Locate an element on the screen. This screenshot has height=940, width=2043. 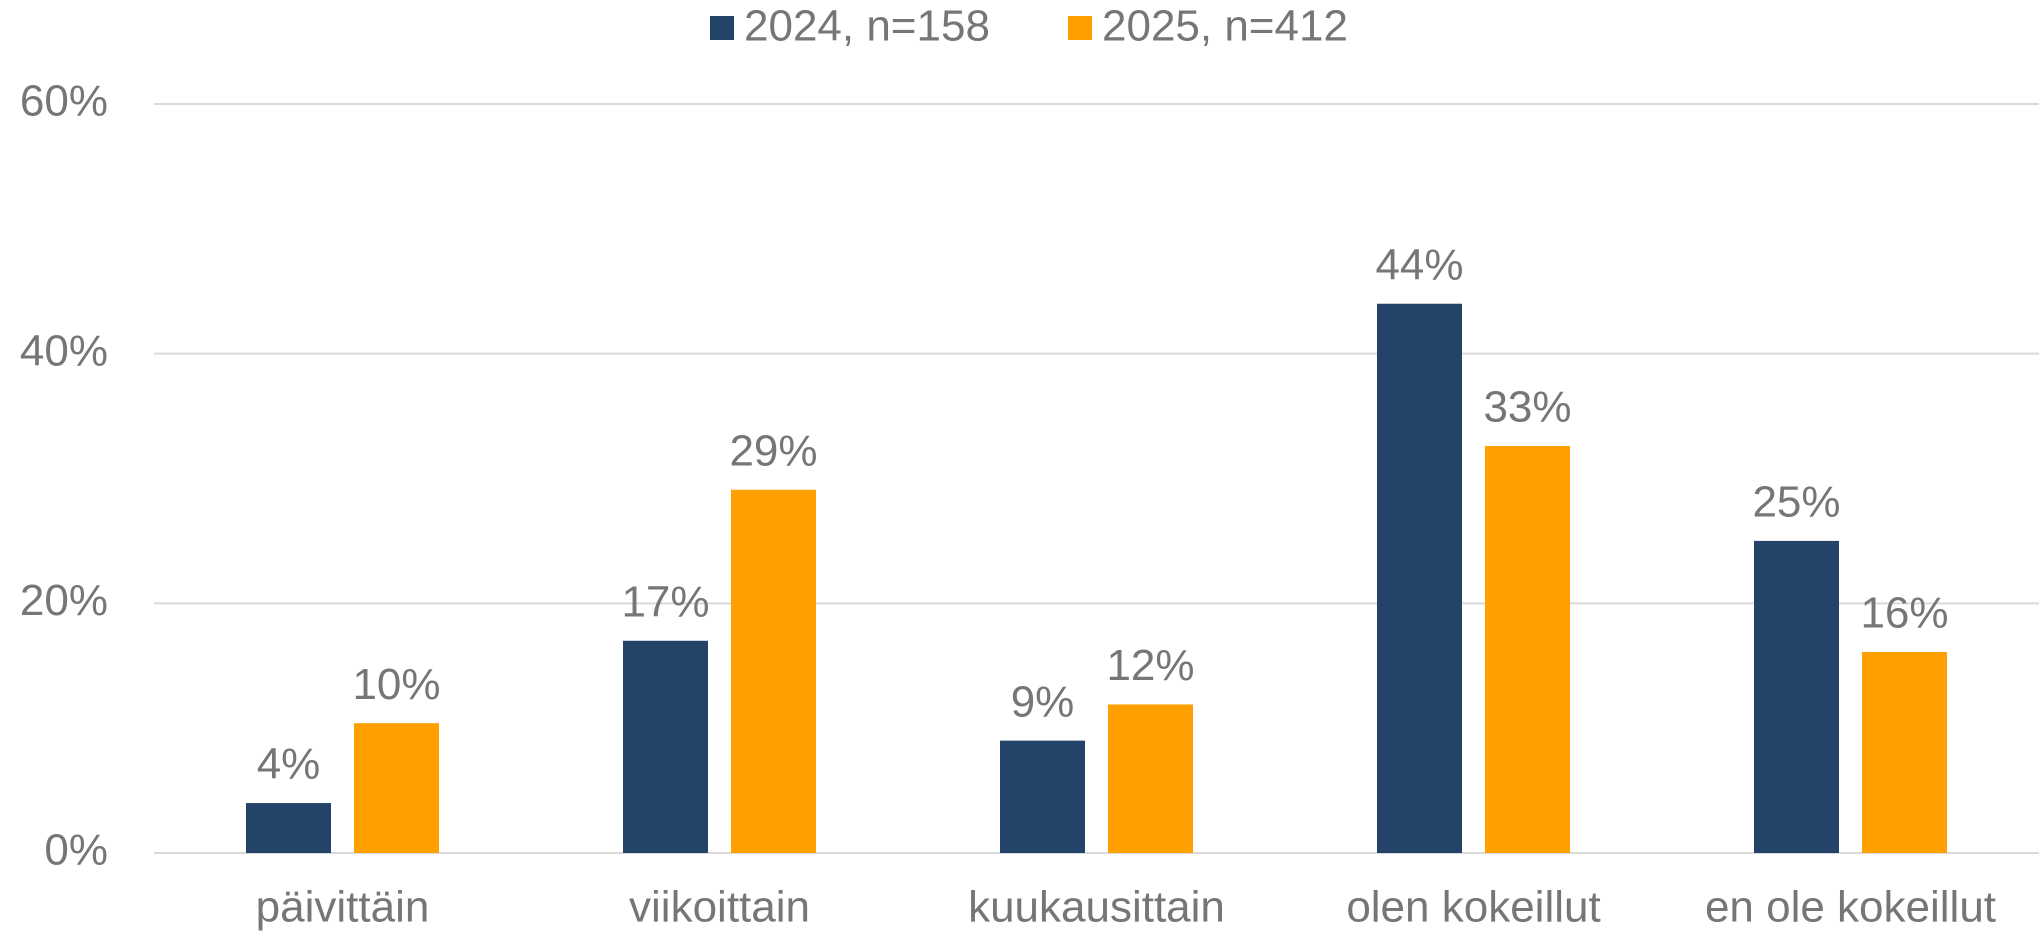
value-label: 25% is located at coordinates (1796, 502).